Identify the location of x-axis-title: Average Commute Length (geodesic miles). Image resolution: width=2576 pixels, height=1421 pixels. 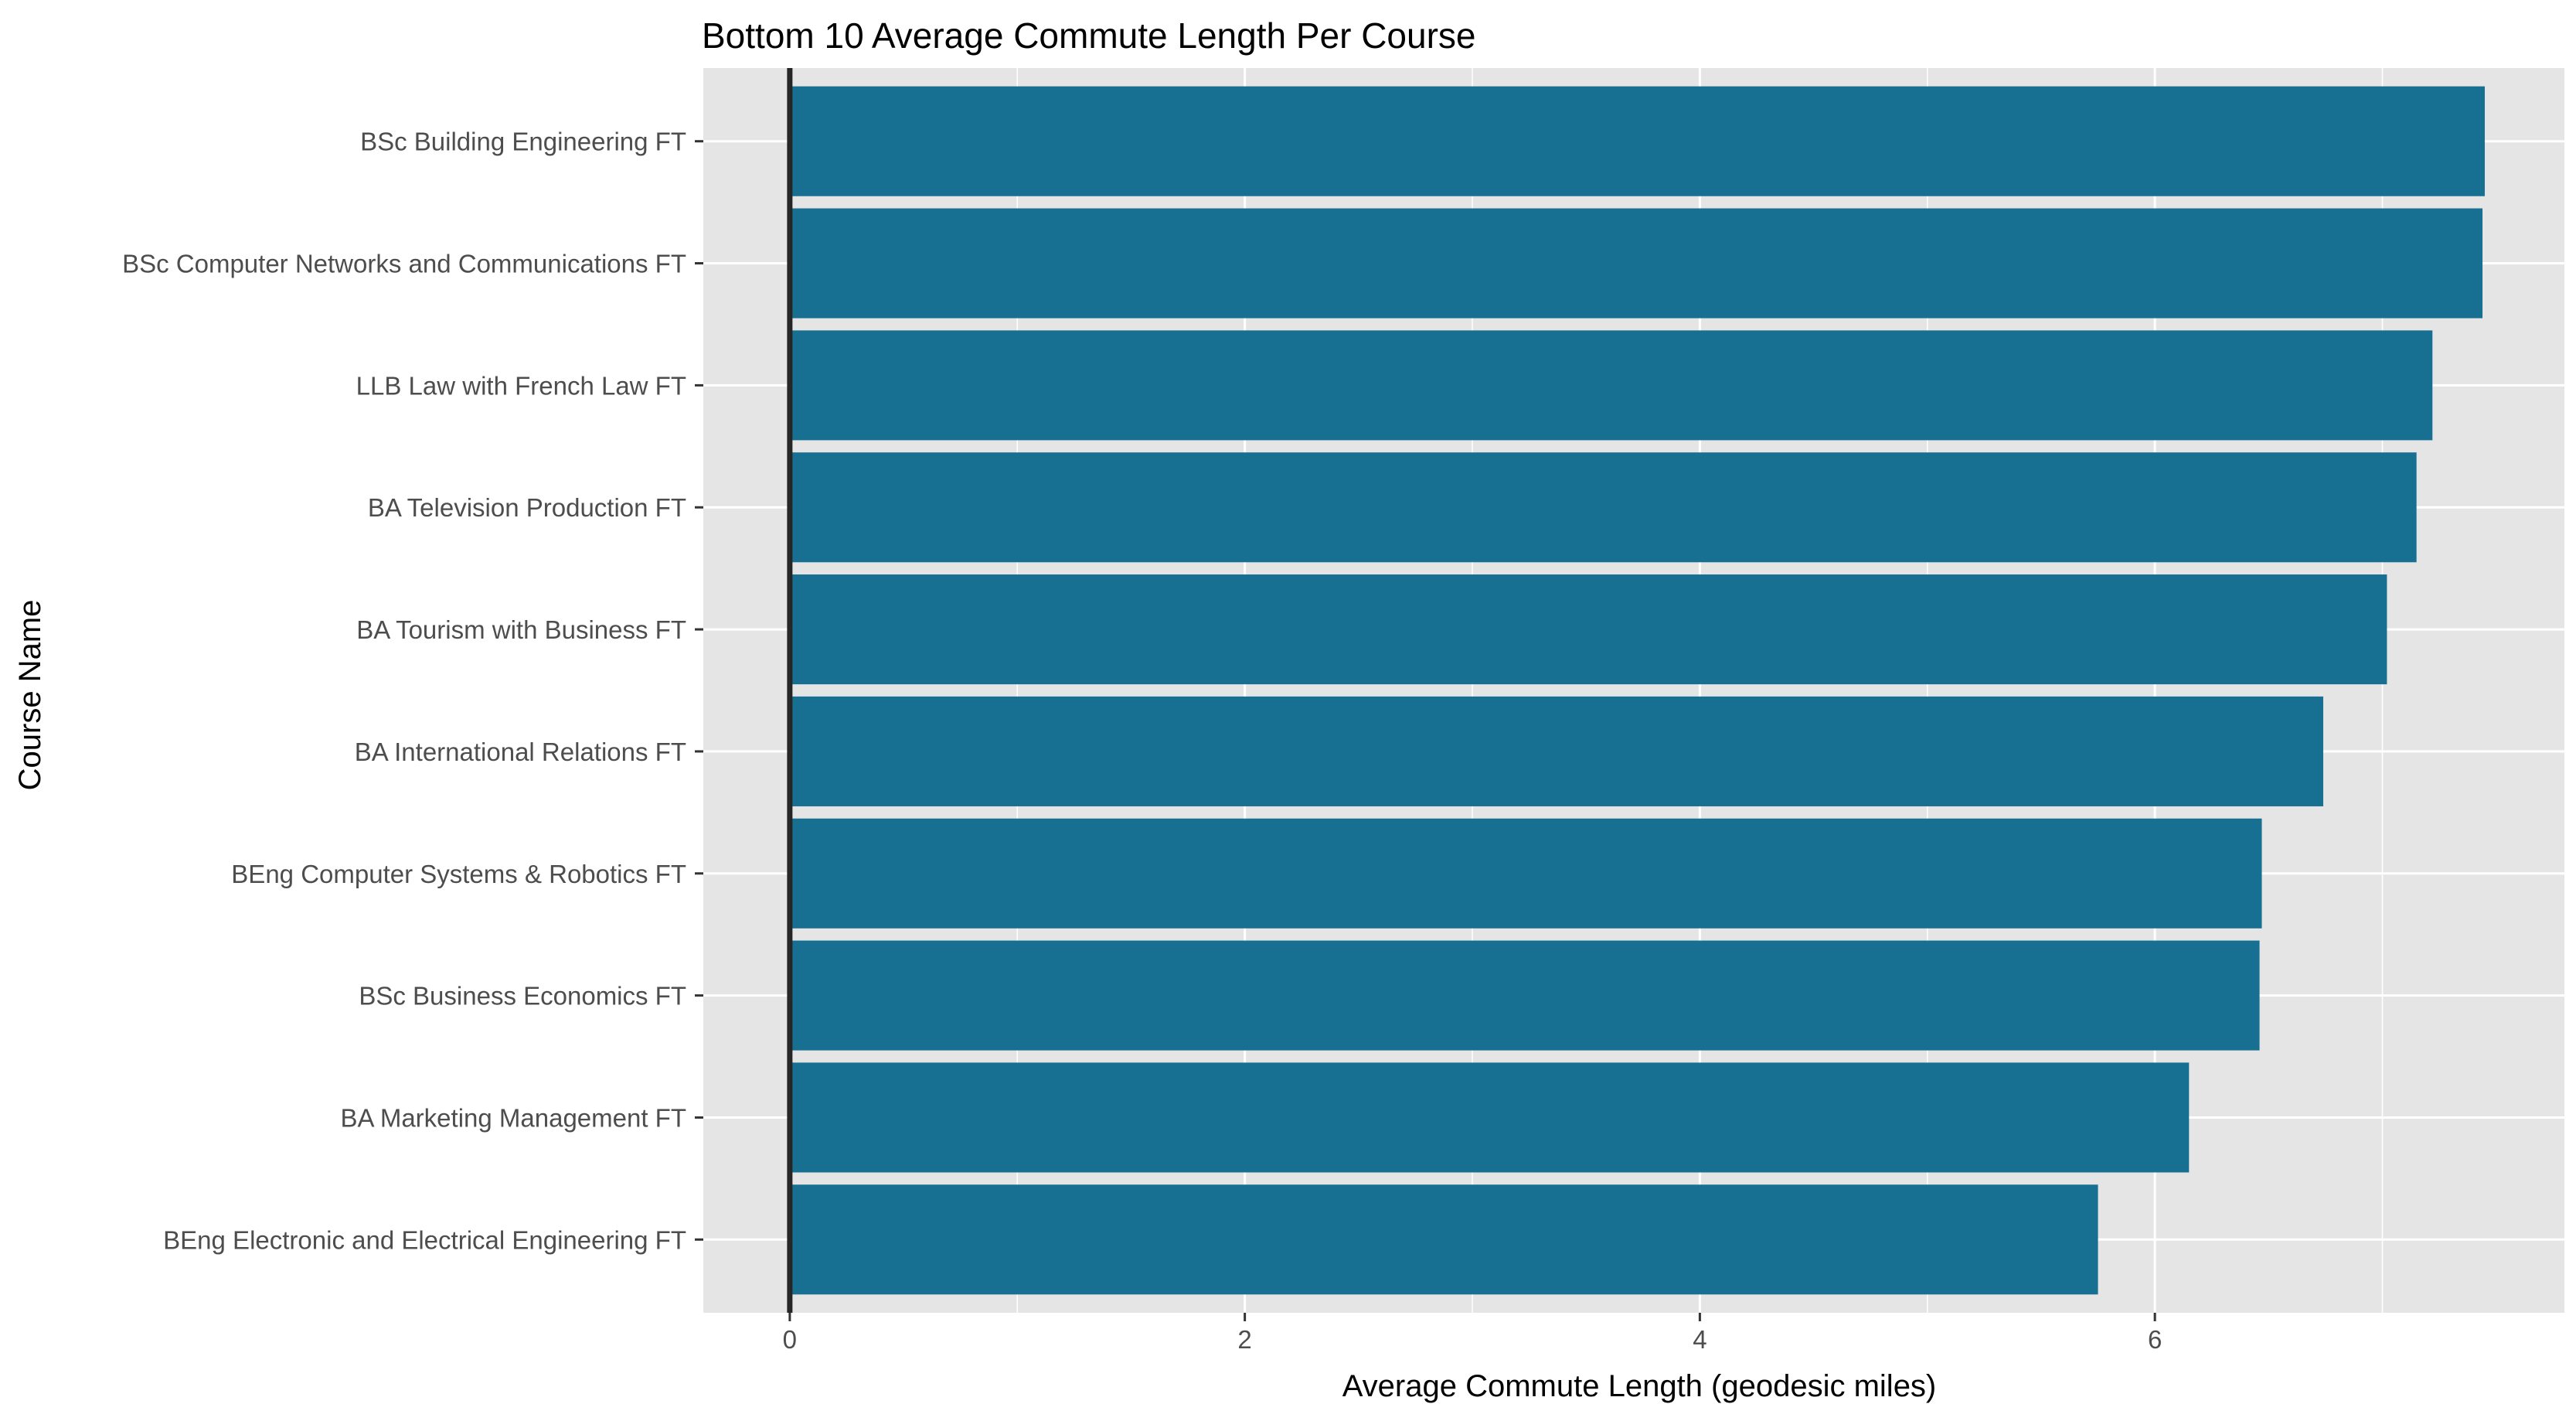
(1640, 1386).